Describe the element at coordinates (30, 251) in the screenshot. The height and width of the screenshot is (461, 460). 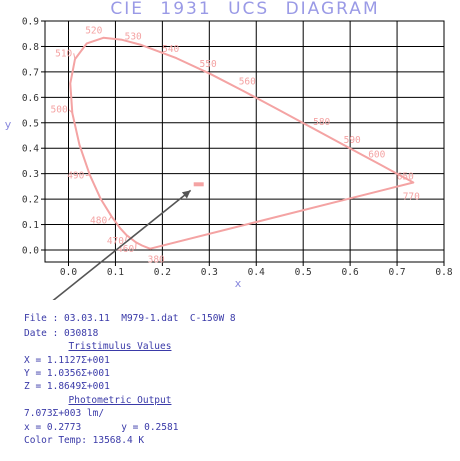
I see `y-tick-label: 0.0` at that location.